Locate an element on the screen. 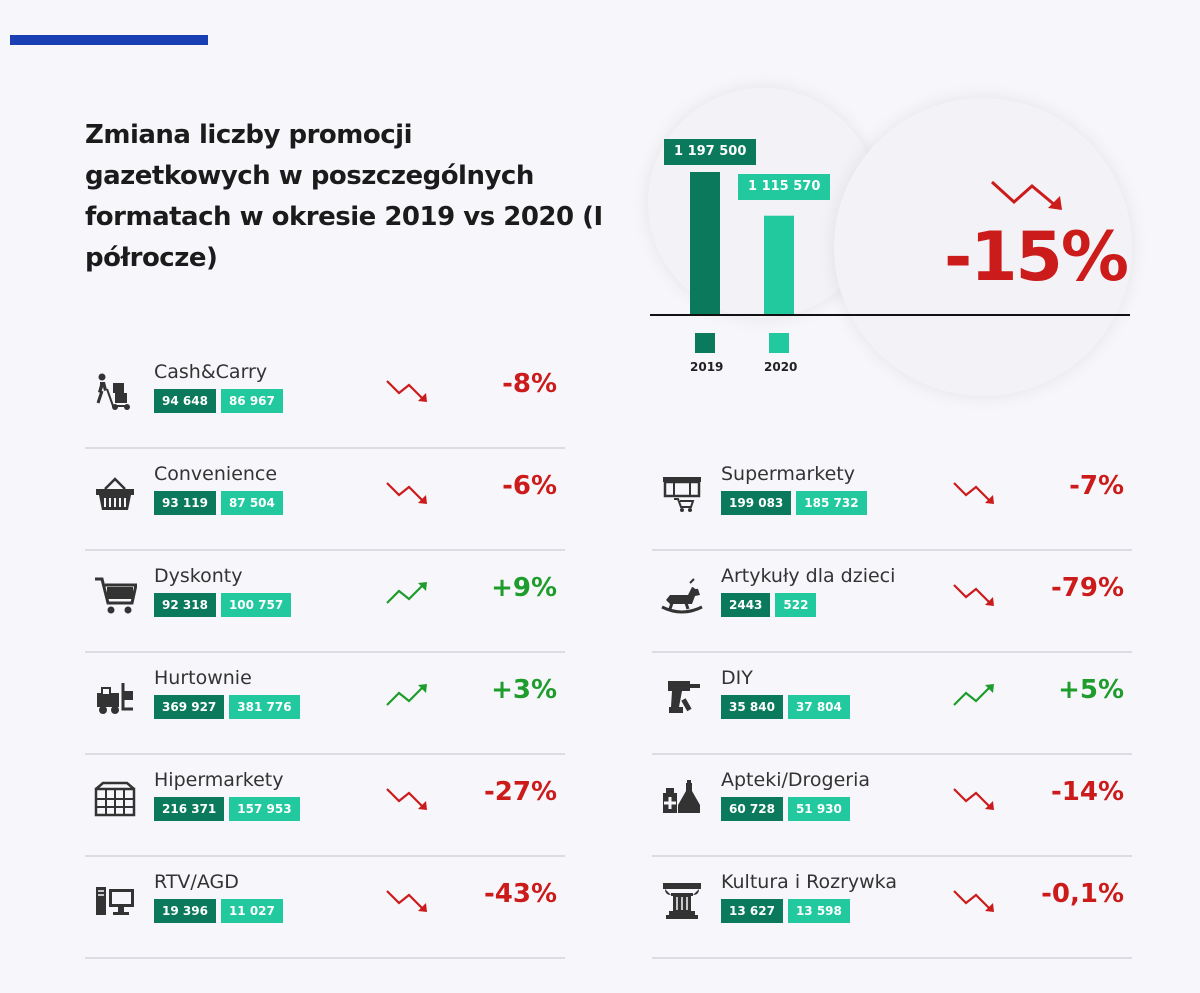  legend-label-2019: 2019 is located at coordinates (707, 367).